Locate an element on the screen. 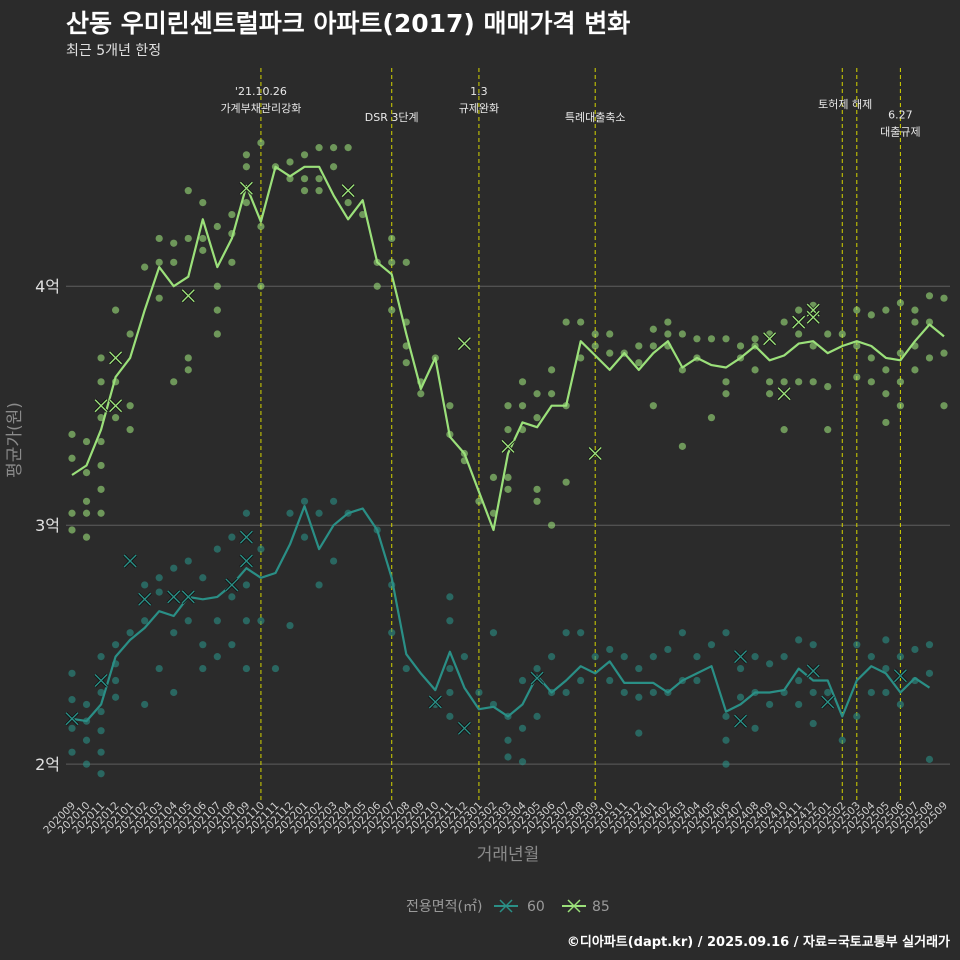 The width and height of the screenshot is (960, 960). legend-label-85: 85 is located at coordinates (601, 907).